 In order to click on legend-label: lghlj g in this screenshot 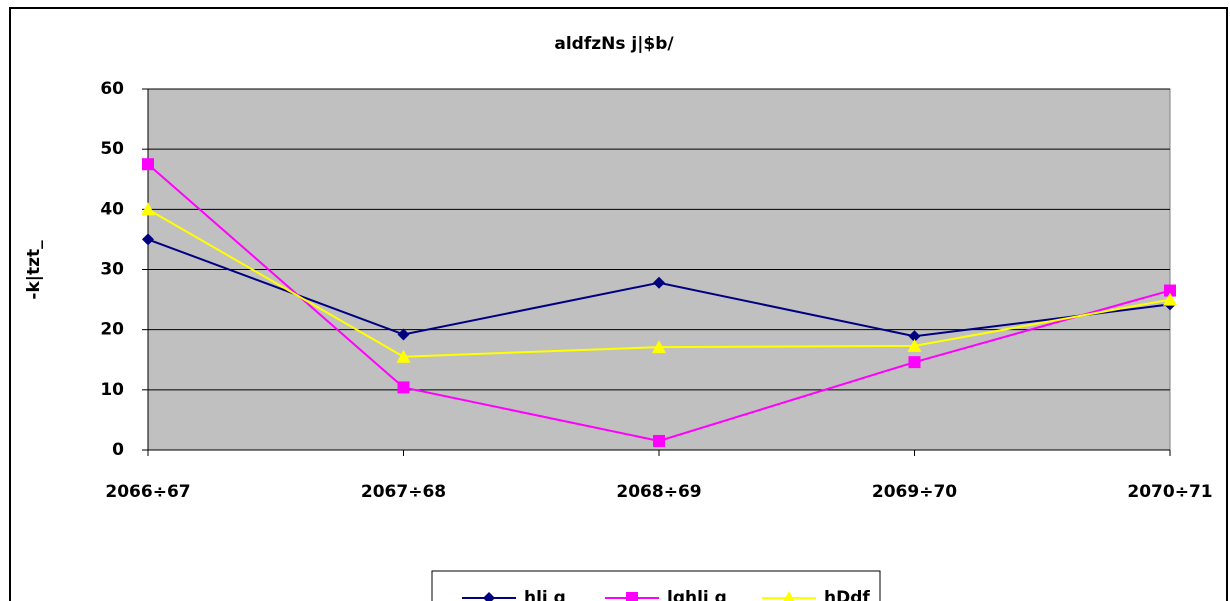, I will do `click(697, 594)`.